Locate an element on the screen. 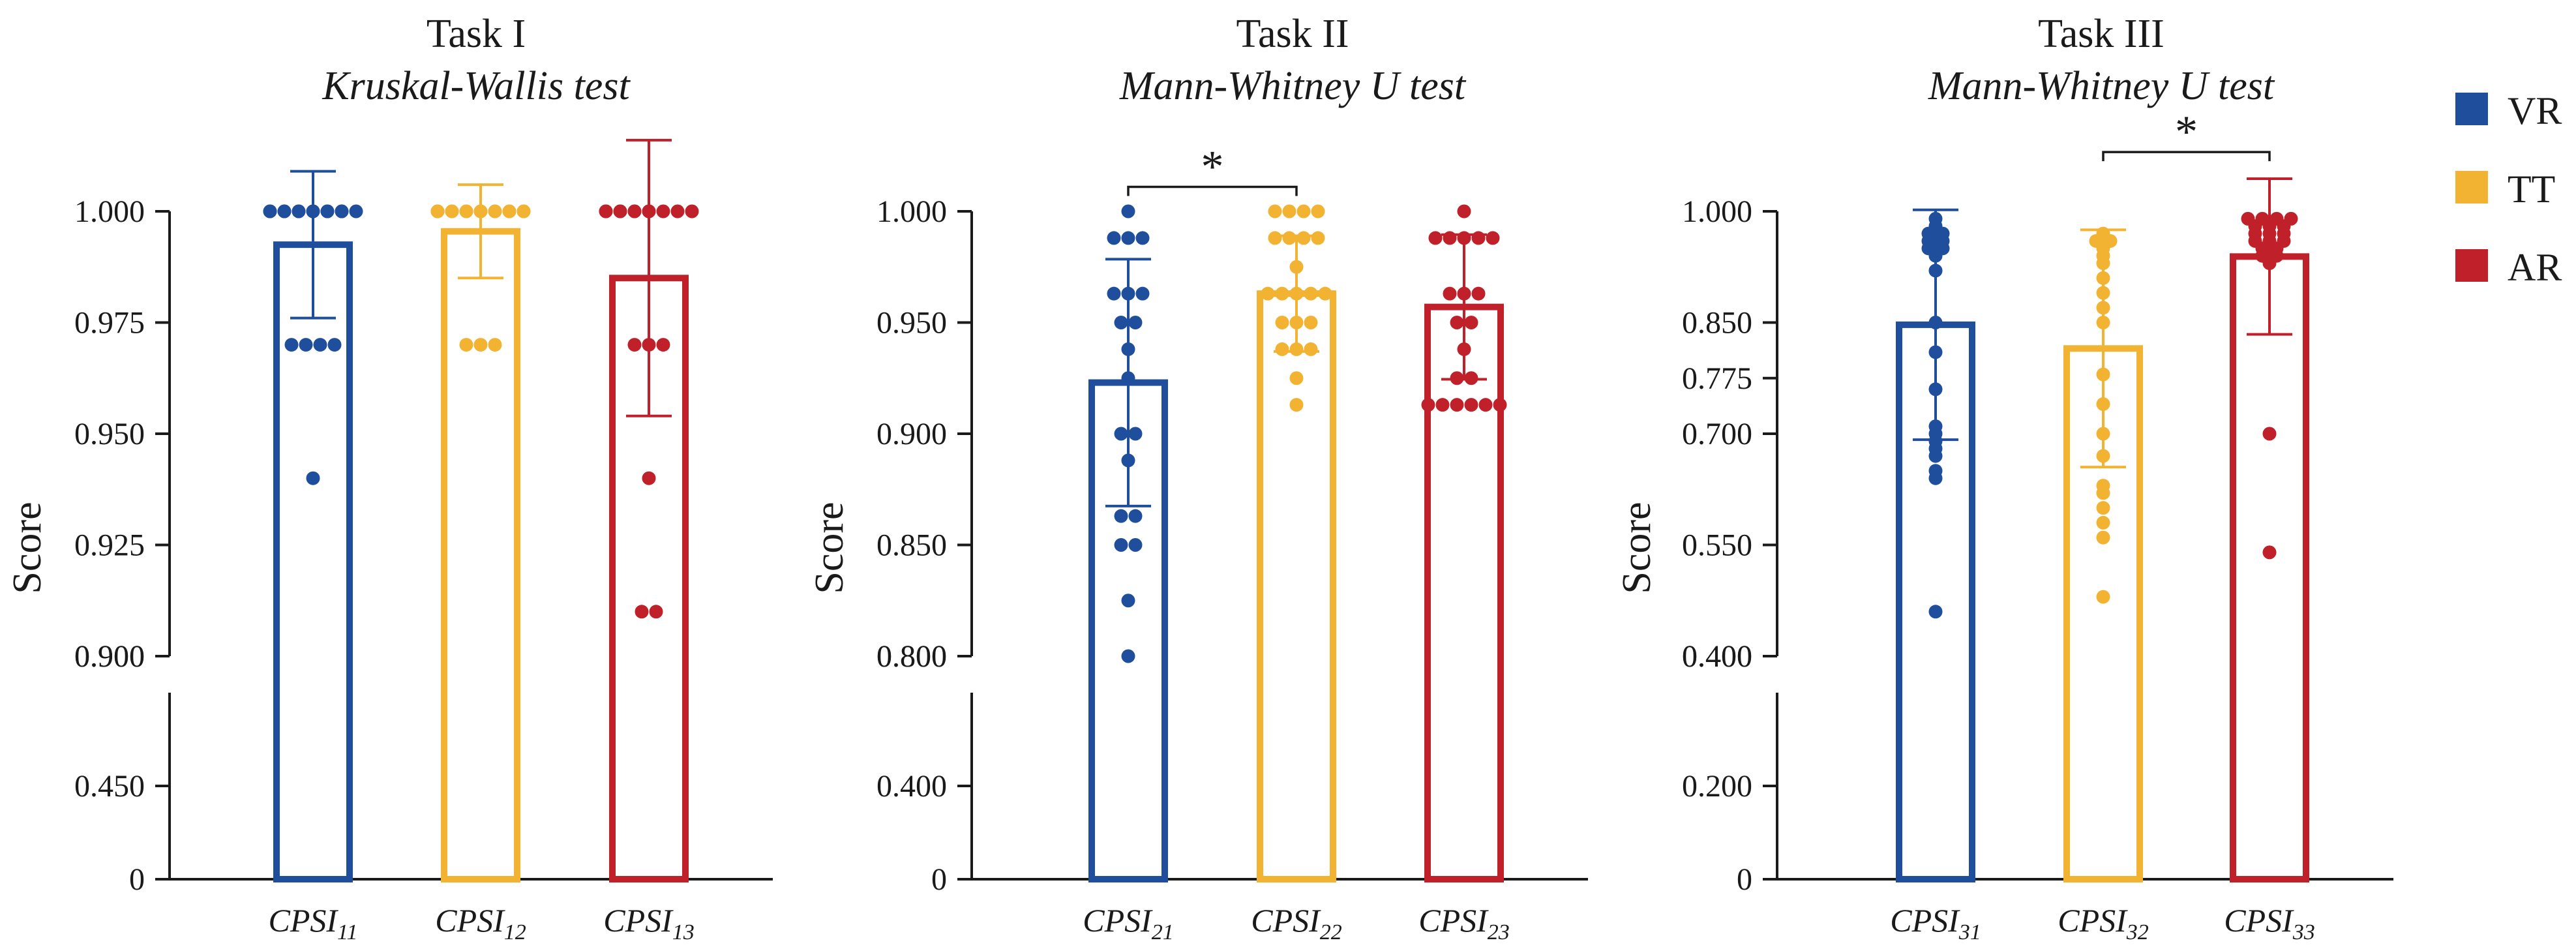 The width and height of the screenshot is (2576, 949). panel-2-title: Task II is located at coordinates (1292, 34).